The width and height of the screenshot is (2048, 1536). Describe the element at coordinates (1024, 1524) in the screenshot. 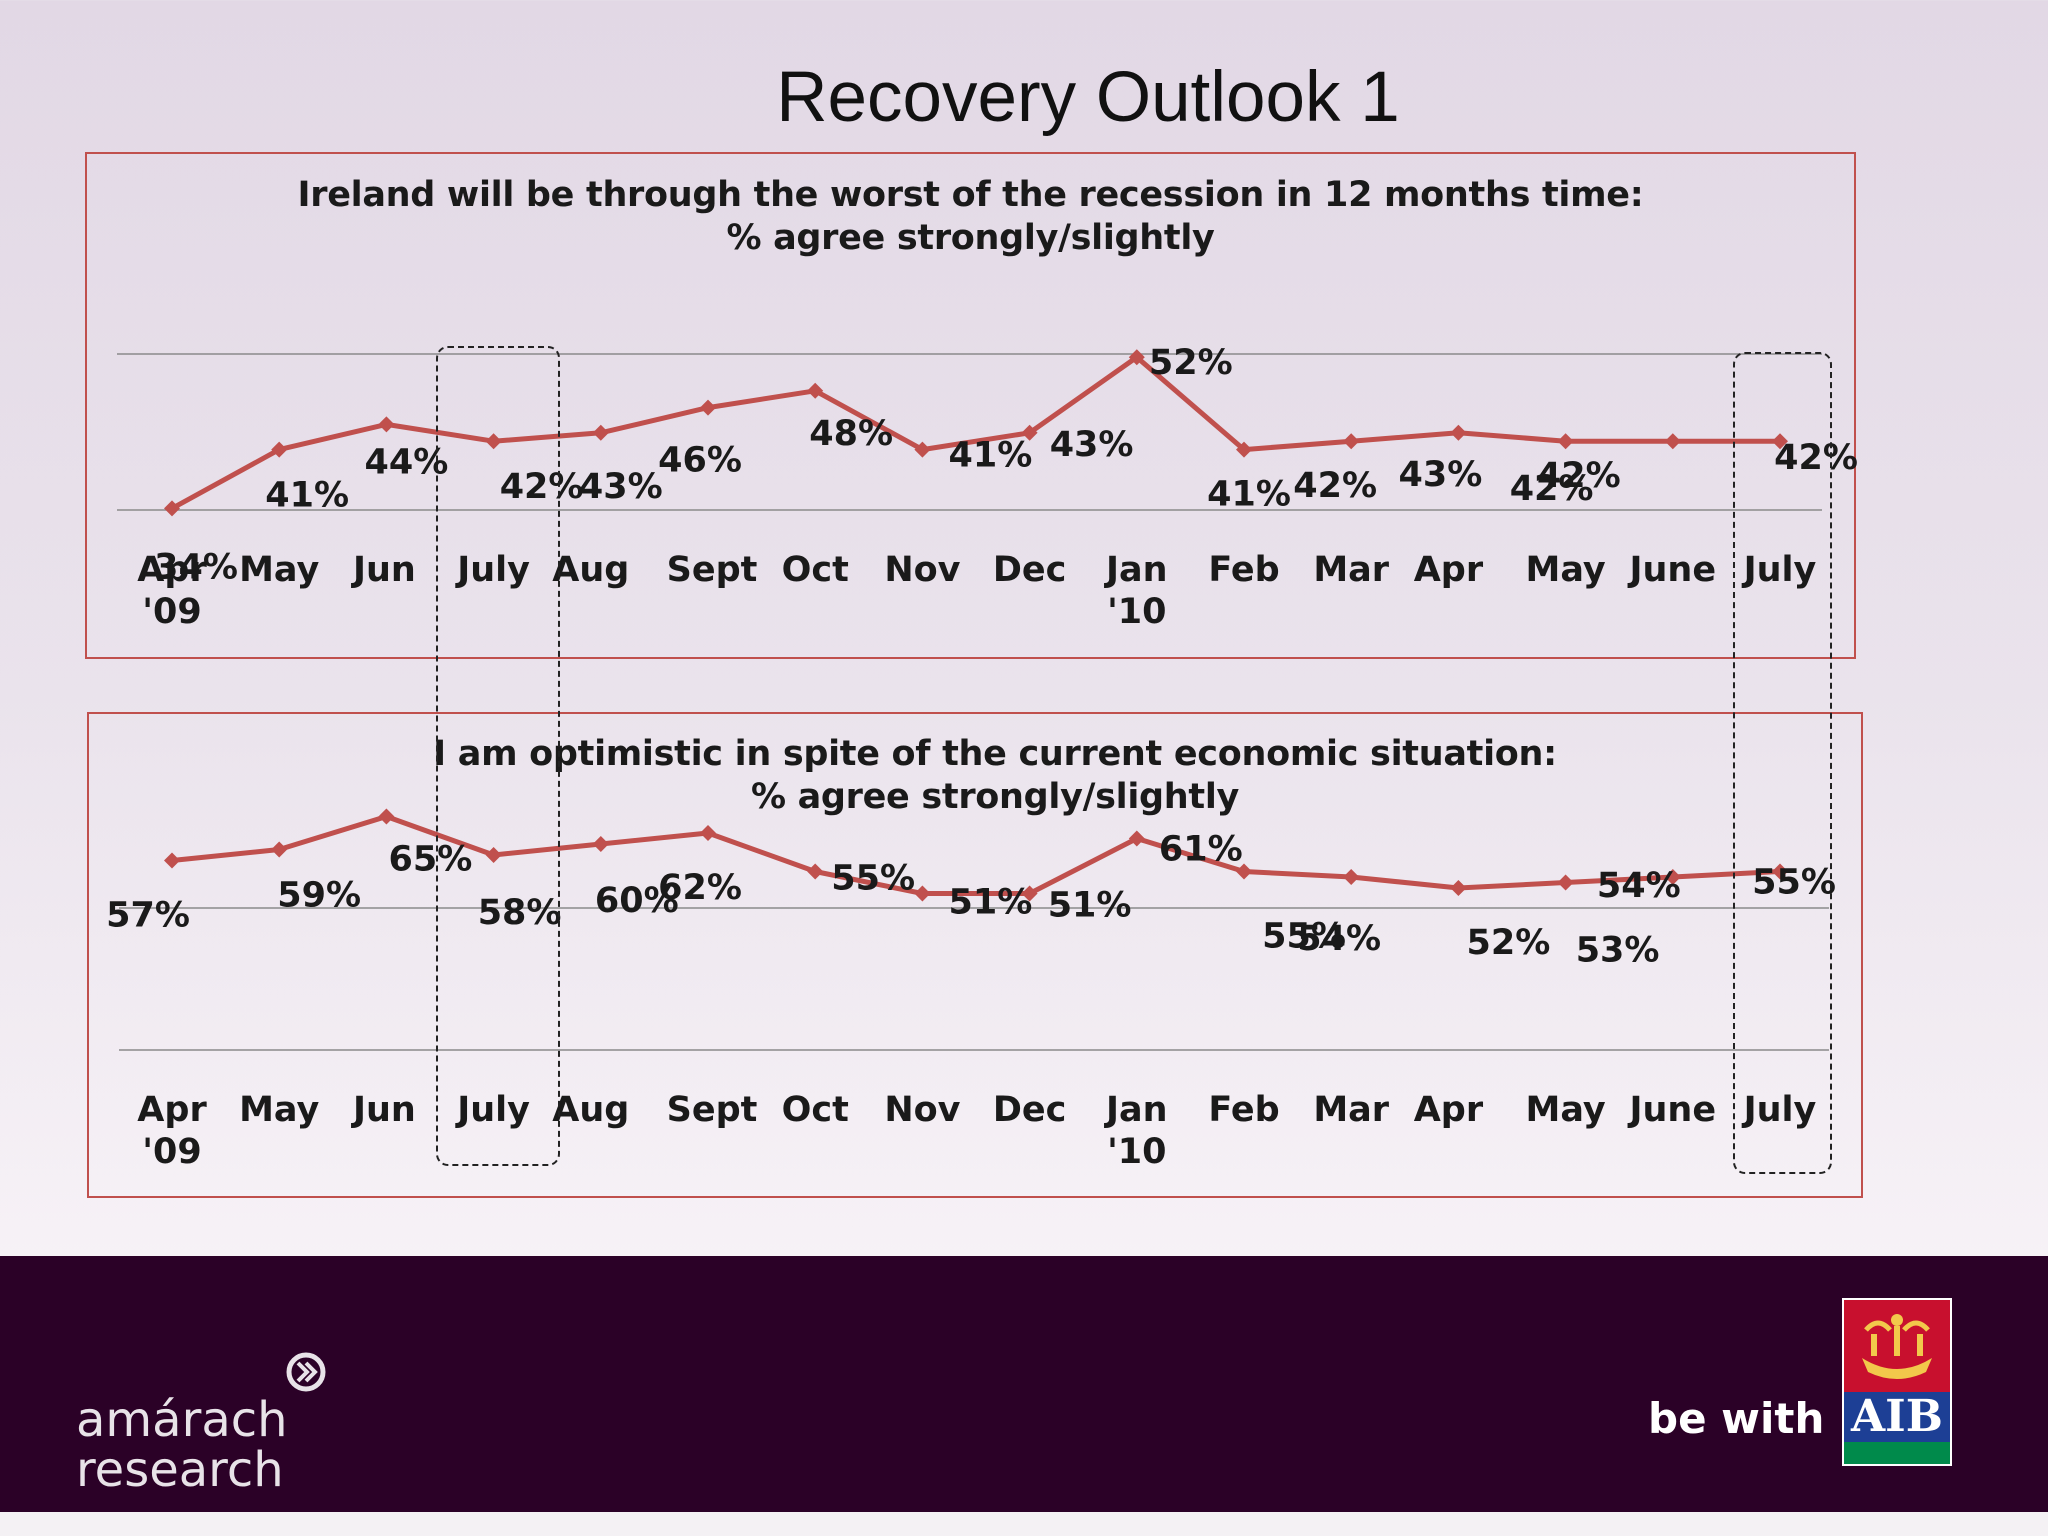

I see `footer-bottom-strip` at that location.